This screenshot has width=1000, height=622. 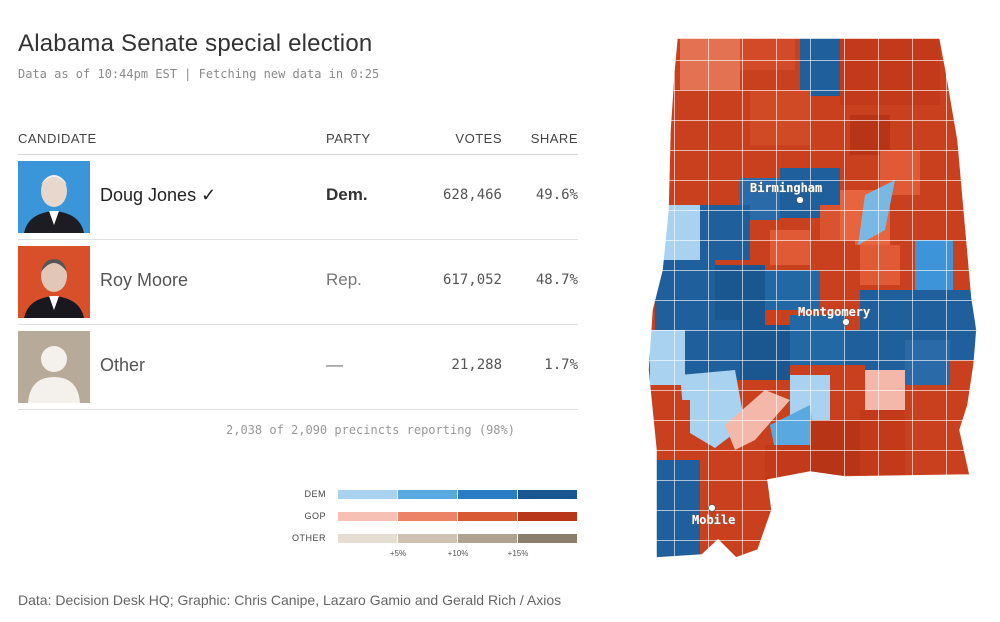 What do you see at coordinates (398, 553) in the screenshot?
I see `legend-tick: +5%` at bounding box center [398, 553].